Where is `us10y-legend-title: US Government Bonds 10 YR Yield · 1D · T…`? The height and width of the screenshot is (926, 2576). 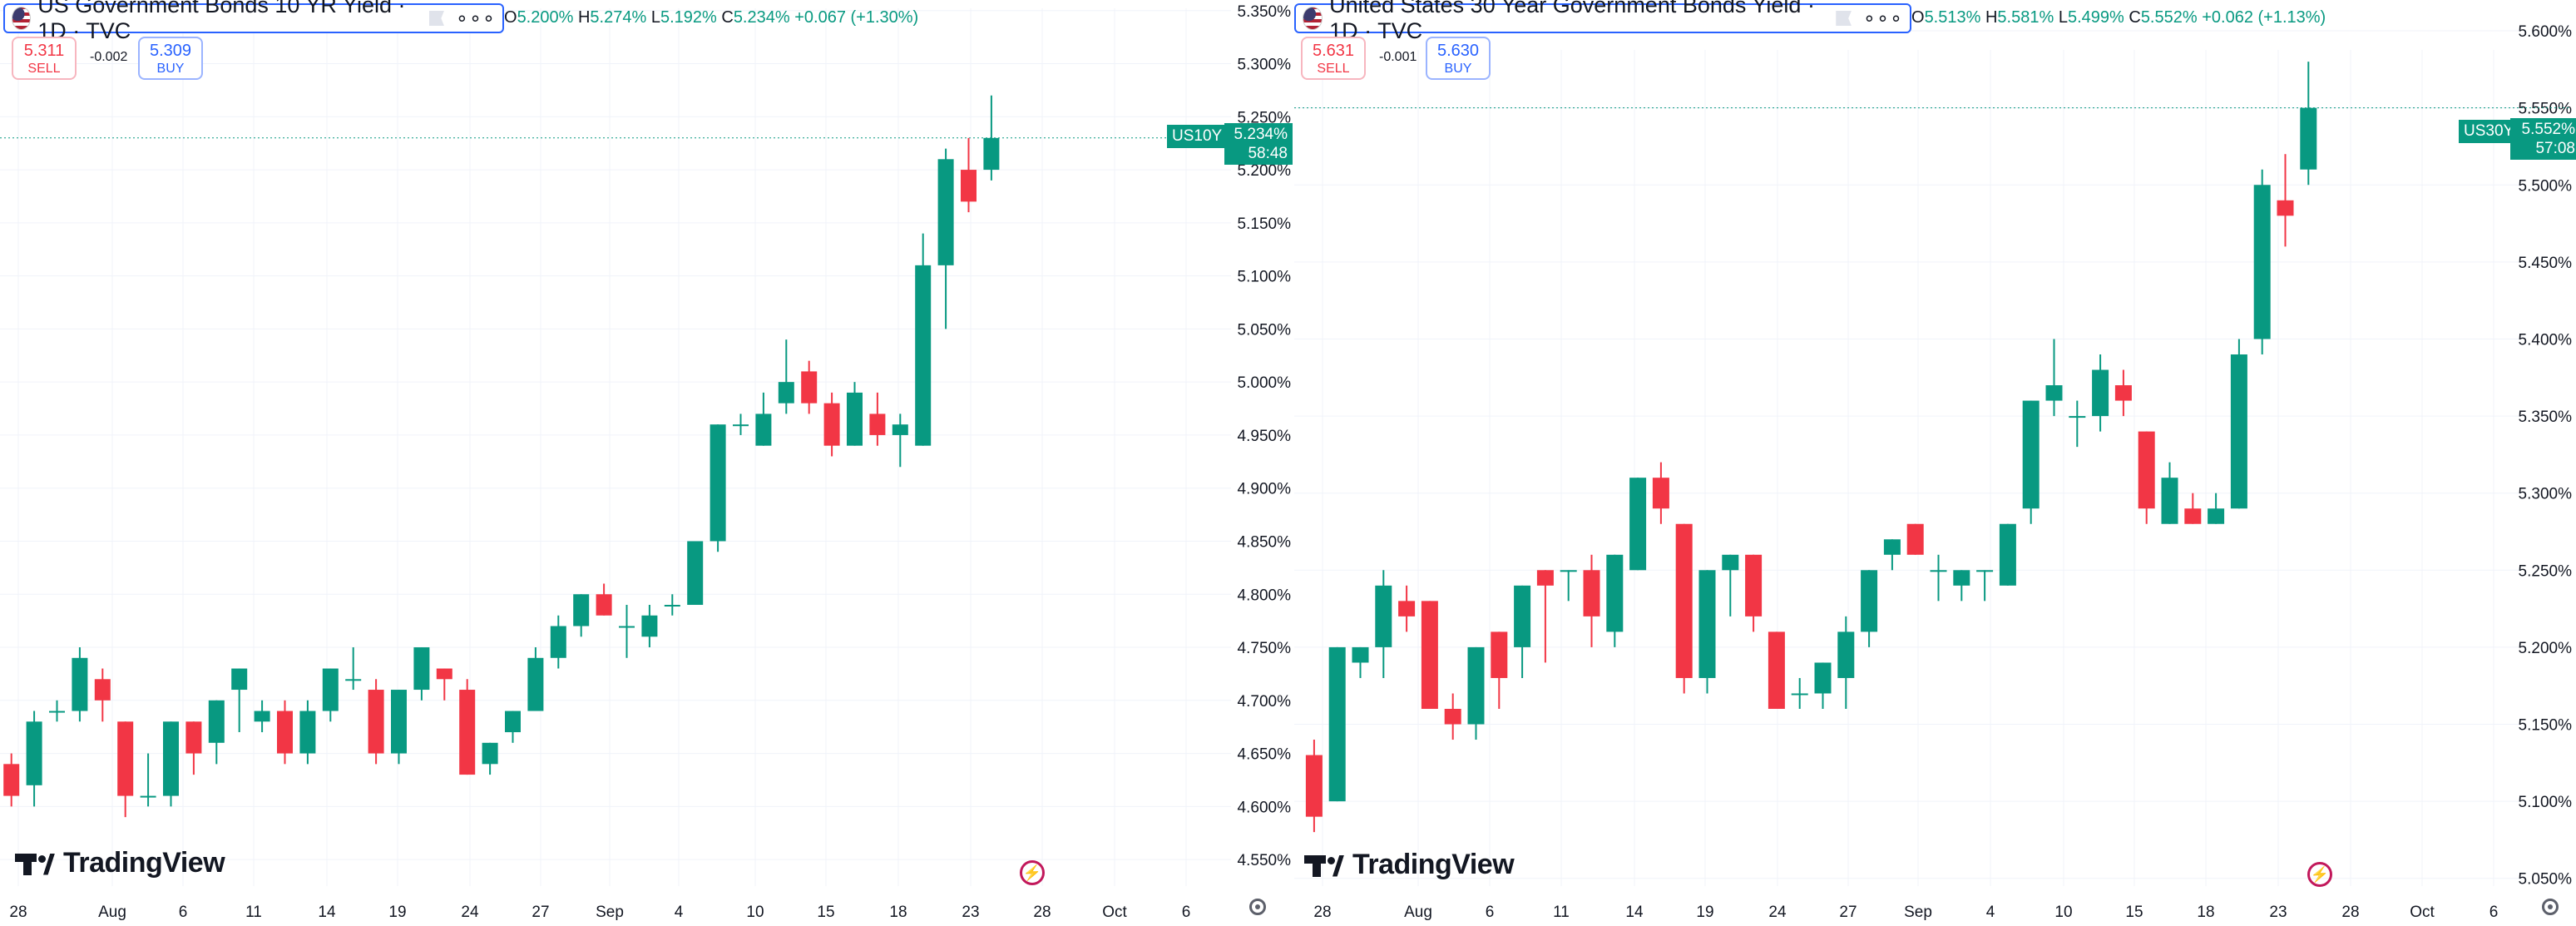
us10y-legend-title: US Government Bonds 10 YR Yield · 1D · T… is located at coordinates (253, 21).